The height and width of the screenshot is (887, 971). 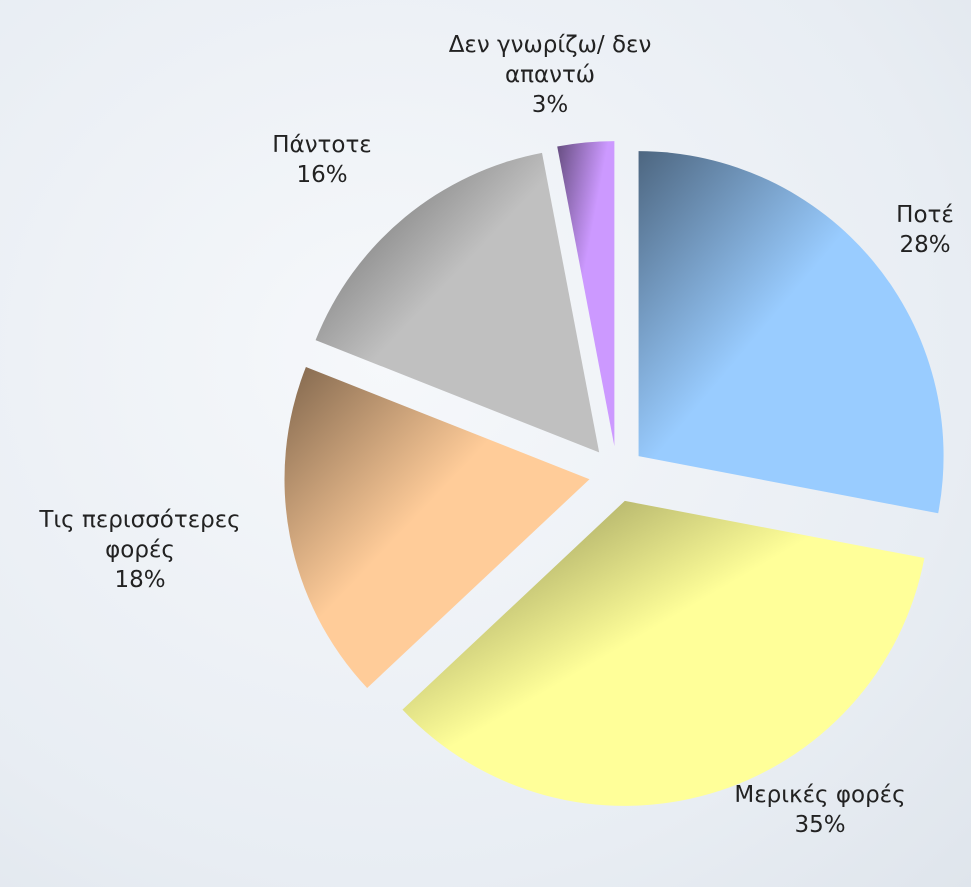 I want to click on value-label: 35%, so click(x=820, y=825).